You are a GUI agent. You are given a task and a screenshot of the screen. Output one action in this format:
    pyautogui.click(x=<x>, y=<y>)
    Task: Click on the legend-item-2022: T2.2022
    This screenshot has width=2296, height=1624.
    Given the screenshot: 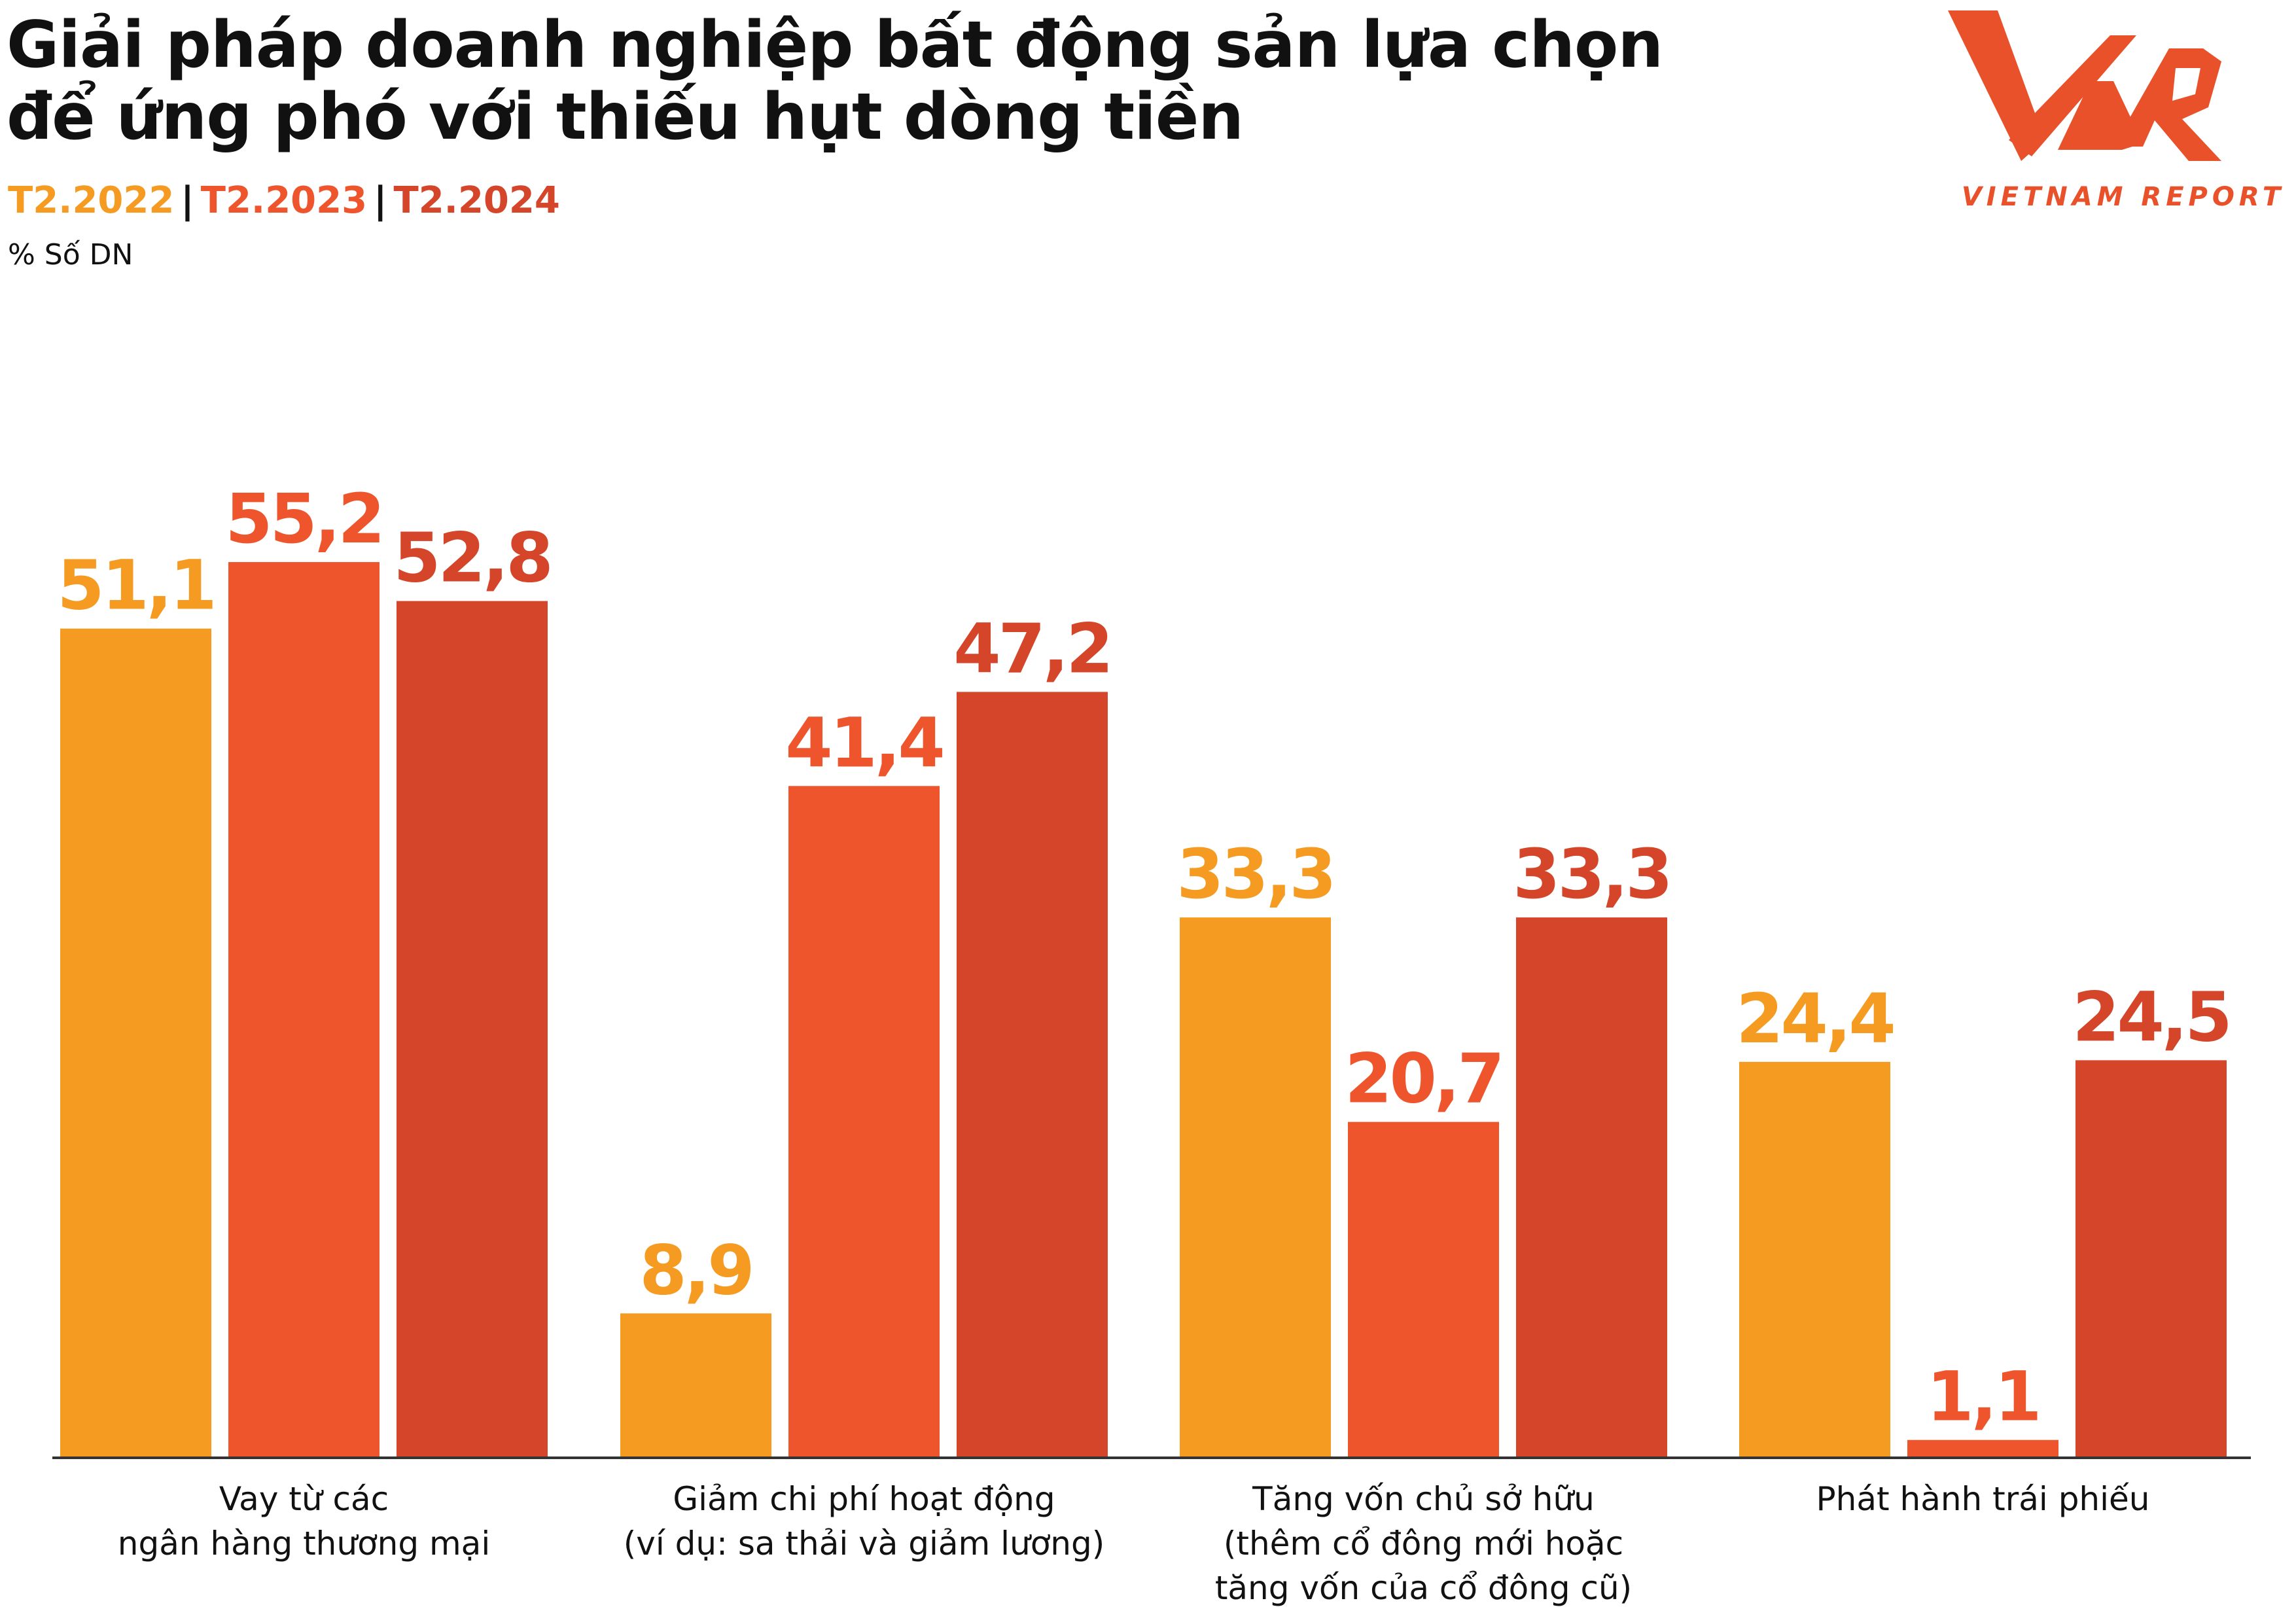 What is the action you would take?
    pyautogui.click(x=92, y=200)
    